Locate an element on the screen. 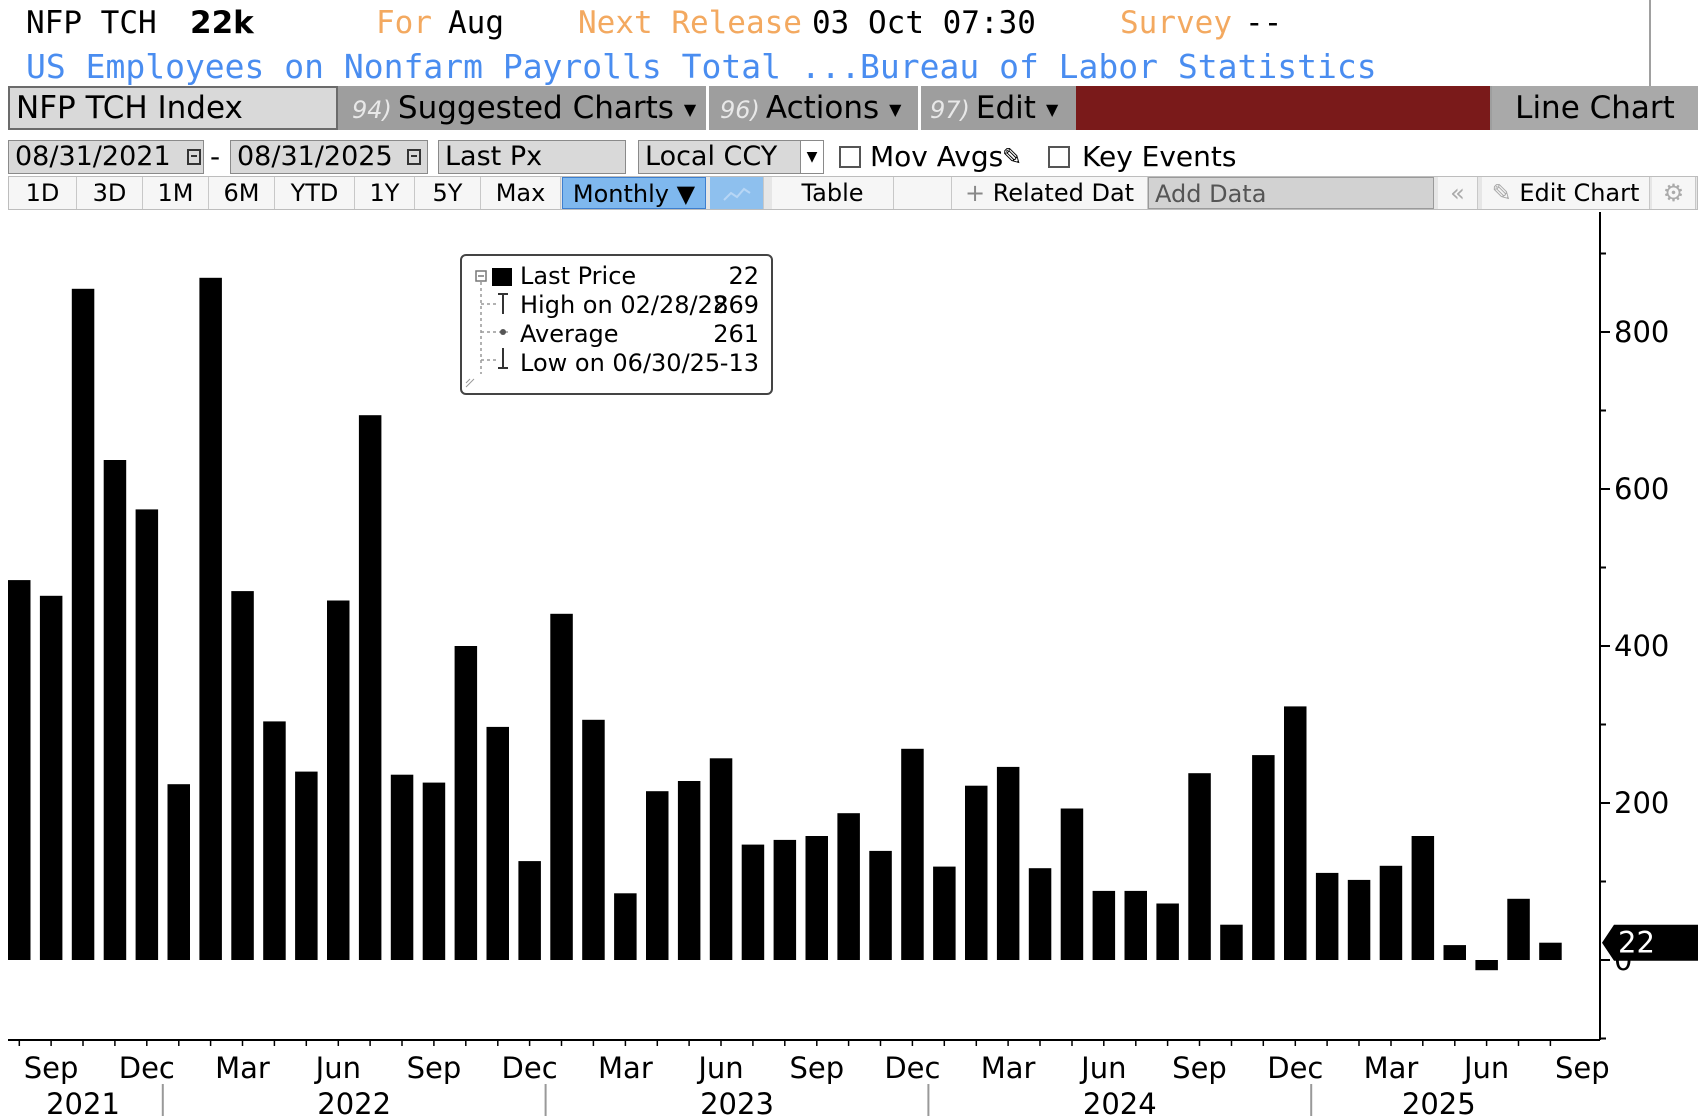  security-input: NFP TCH Index is located at coordinates (173, 108).